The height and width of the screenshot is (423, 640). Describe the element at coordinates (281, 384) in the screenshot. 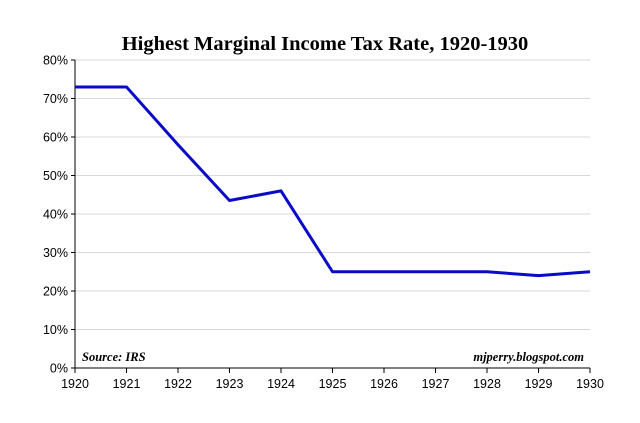

I see `x-tick-label: 1924` at that location.